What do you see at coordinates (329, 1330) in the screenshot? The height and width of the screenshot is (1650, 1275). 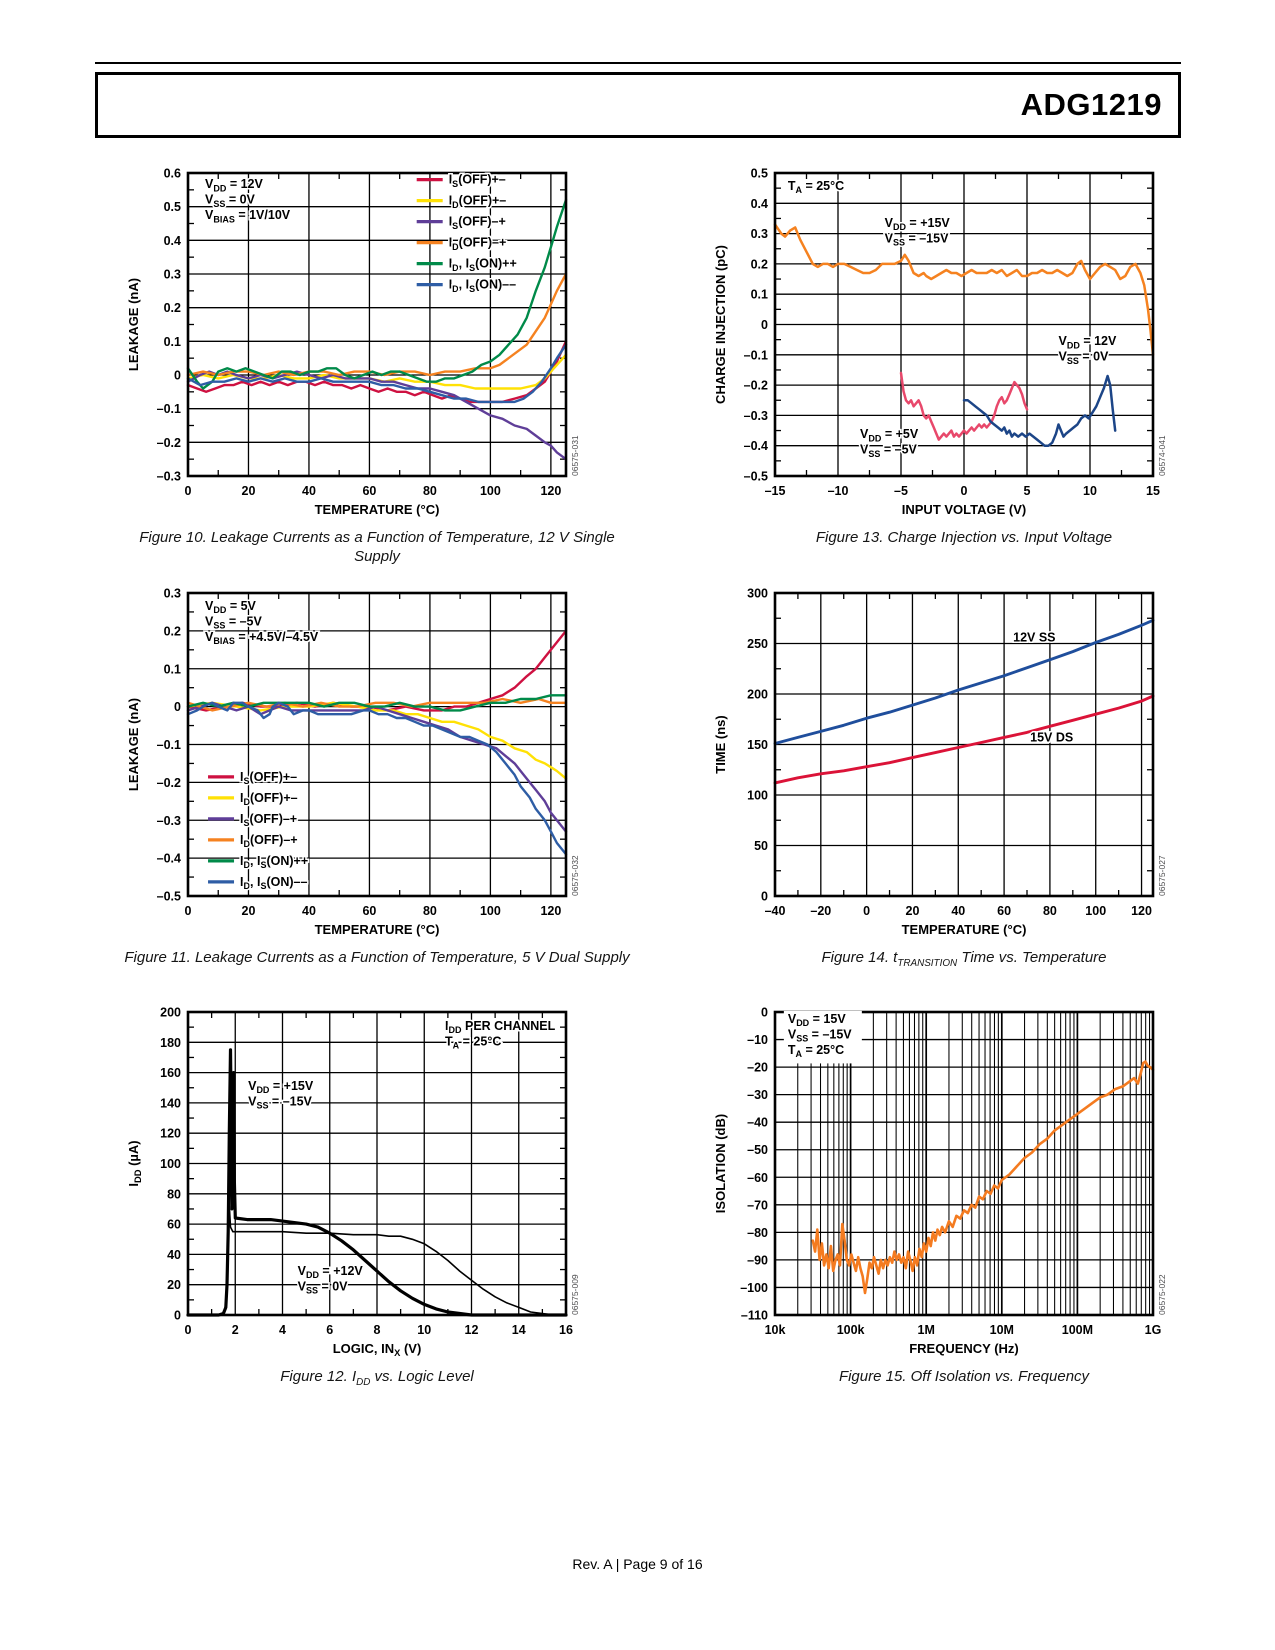 I see `x-tick-label: 6` at bounding box center [329, 1330].